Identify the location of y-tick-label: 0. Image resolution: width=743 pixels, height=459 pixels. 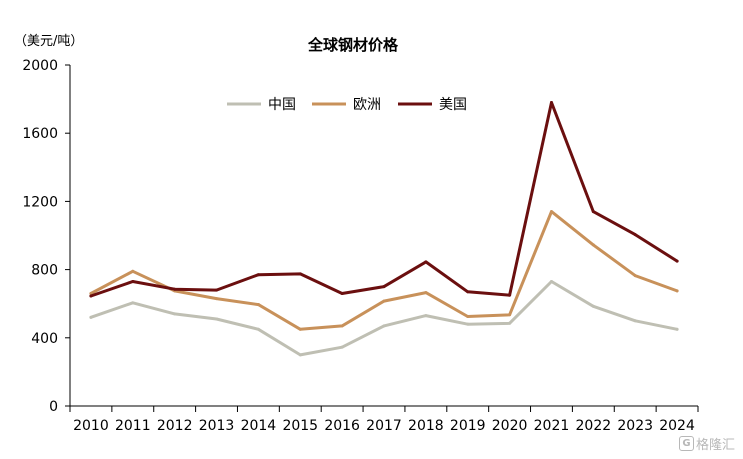
(53, 407).